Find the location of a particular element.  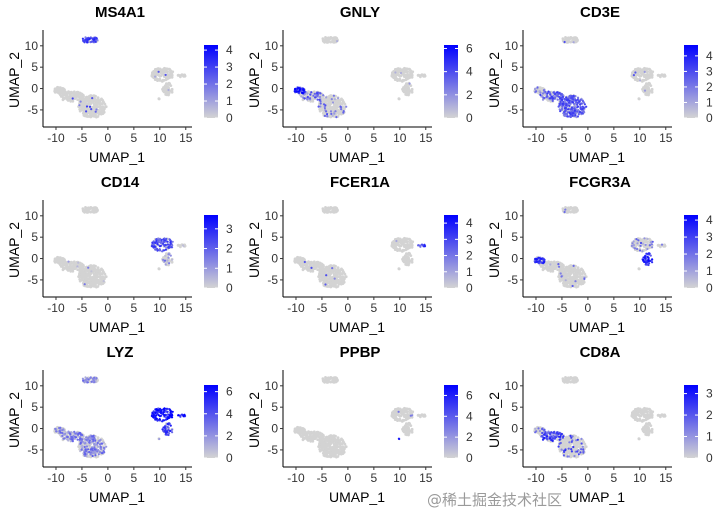

x-tick-label: 5 is located at coordinates (134, 308).